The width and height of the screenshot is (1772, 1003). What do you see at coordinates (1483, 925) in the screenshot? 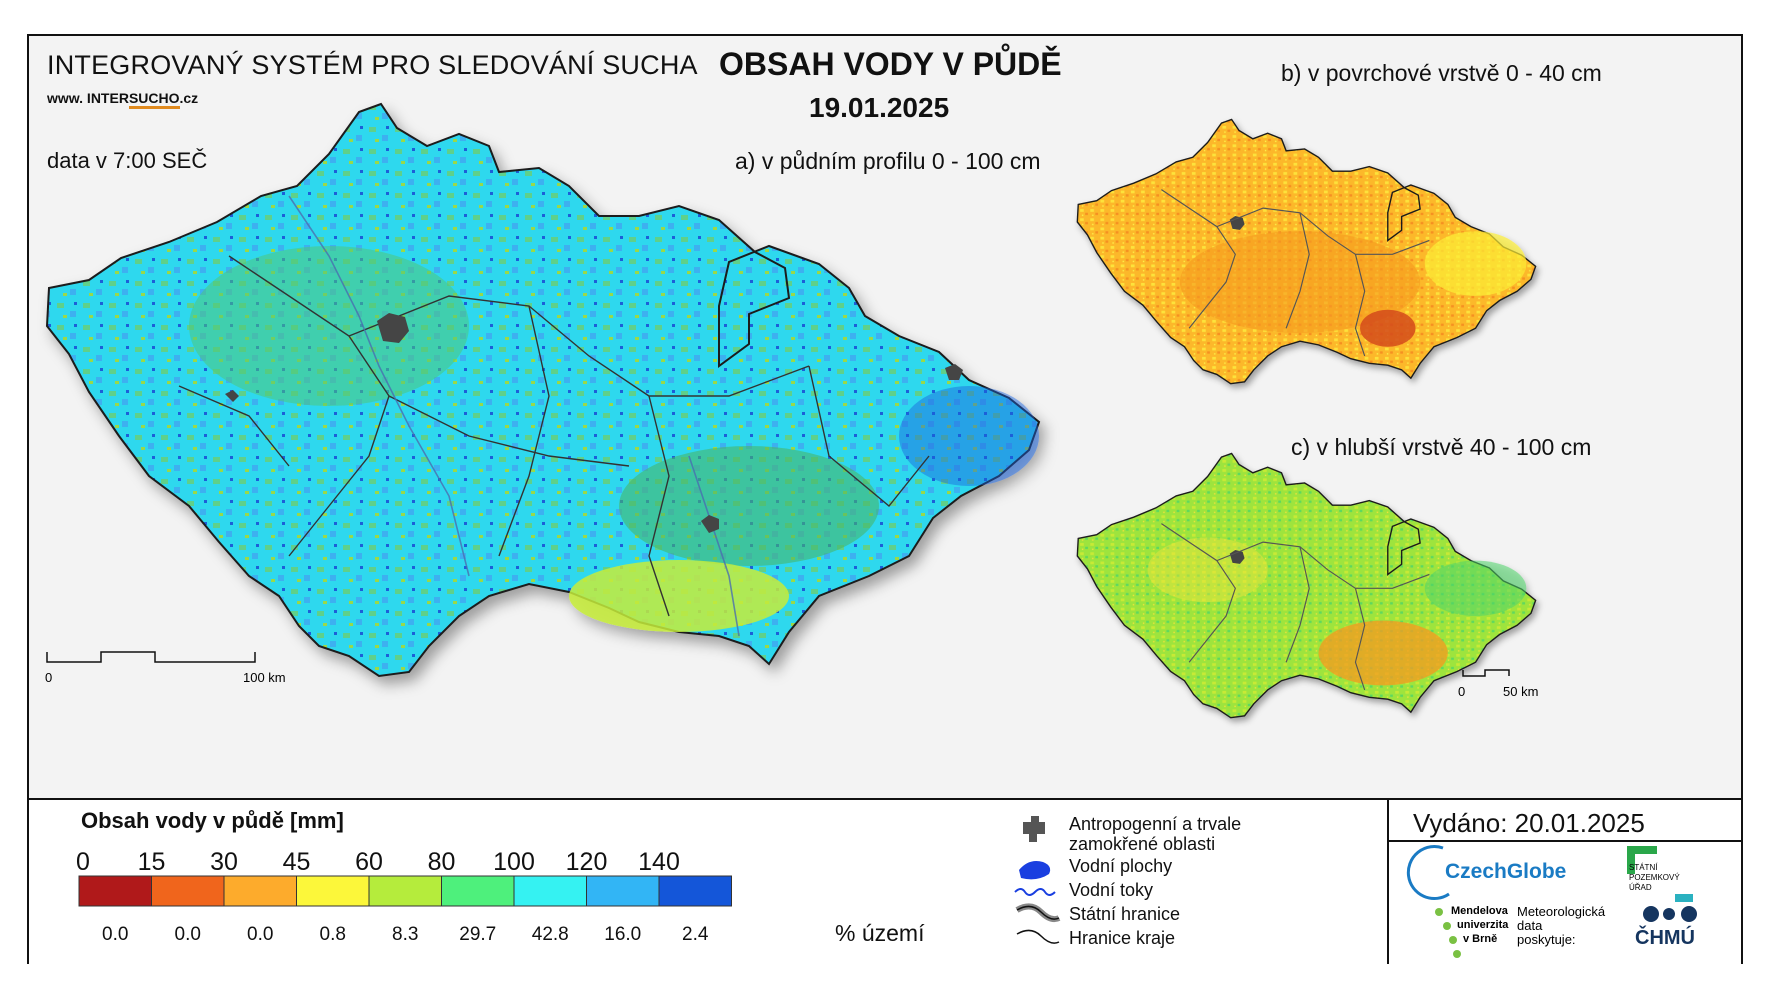
I see `mendel-line2: univerzita` at bounding box center [1483, 925].